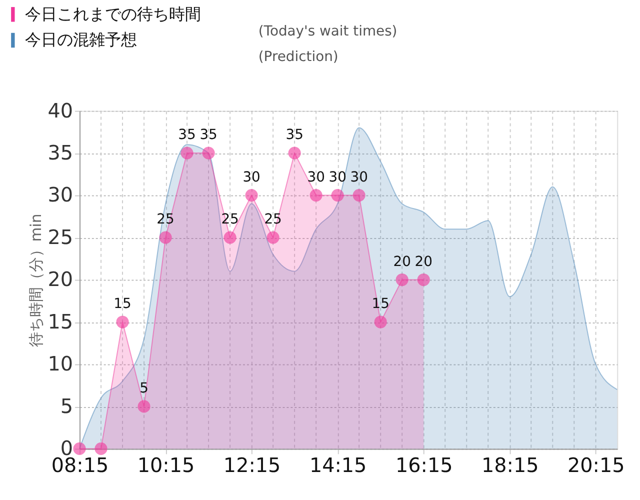 The height and width of the screenshot is (500, 640). Describe the element at coordinates (61, 237) in the screenshot. I see `y-tick-label: 25` at that location.